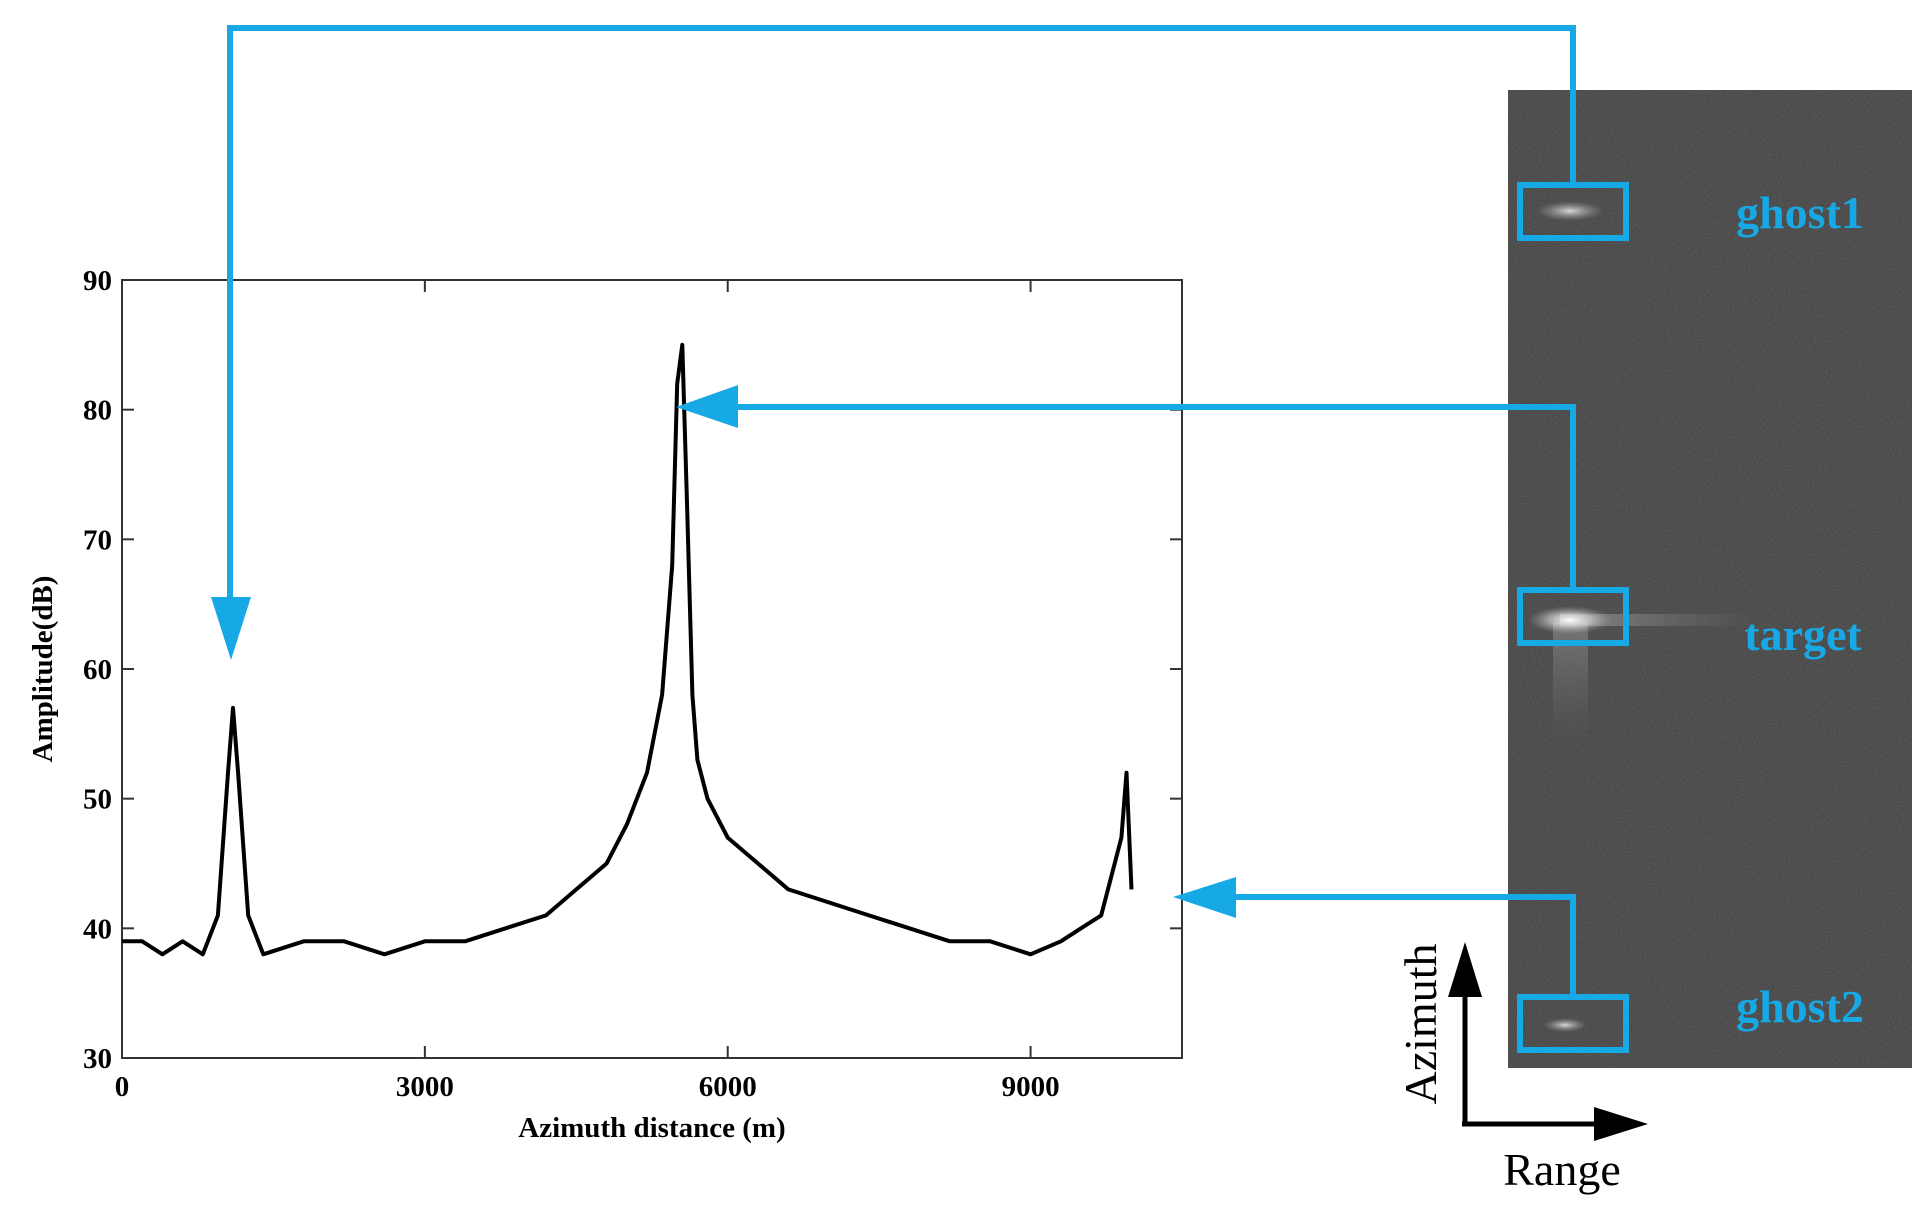 The image size is (1917, 1209). What do you see at coordinates (1800, 1006) in the screenshot?
I see `ghost2-label: ghost2` at bounding box center [1800, 1006].